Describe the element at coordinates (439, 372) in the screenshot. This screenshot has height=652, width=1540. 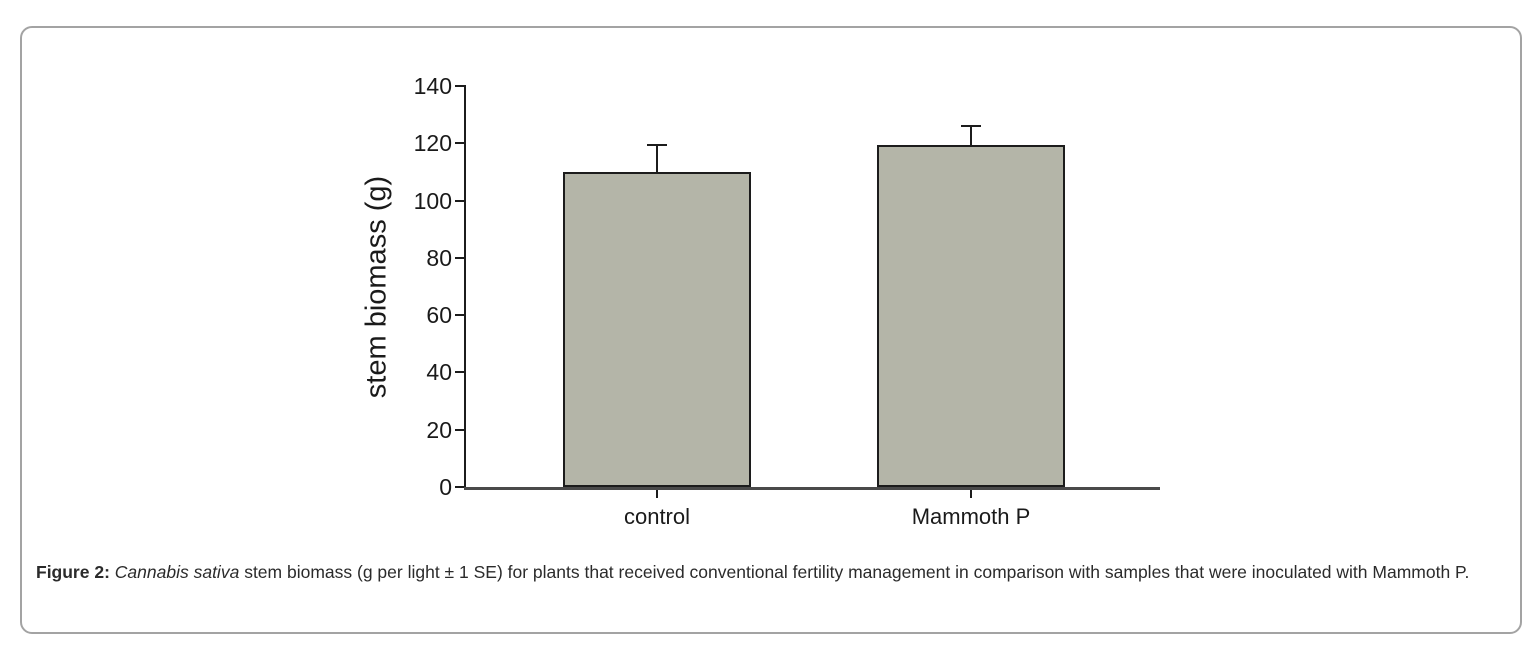
I see `y-tick-label: 40` at that location.